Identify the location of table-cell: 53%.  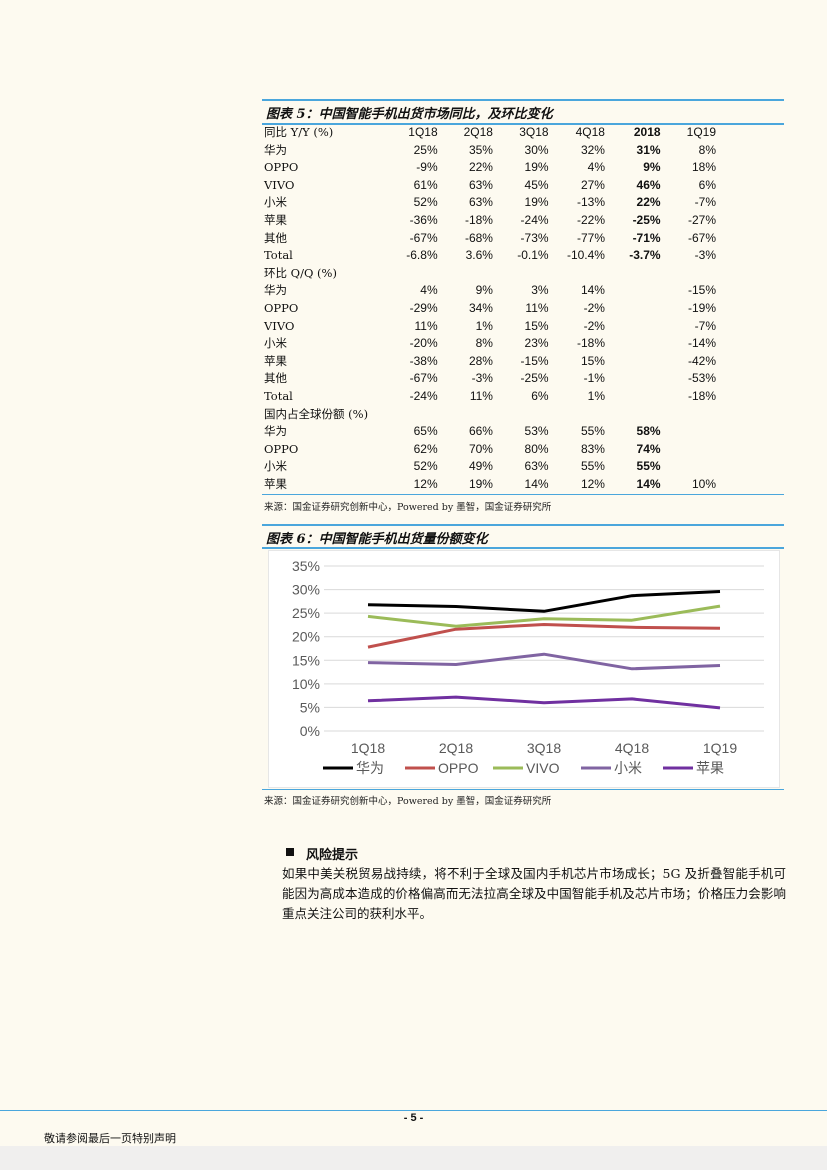
(536, 431).